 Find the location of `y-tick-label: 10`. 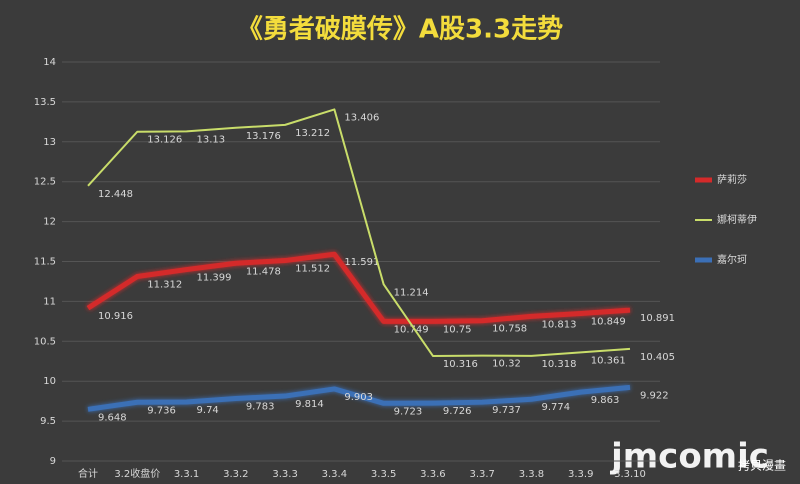

y-tick-label: 10 is located at coordinates (49, 381).